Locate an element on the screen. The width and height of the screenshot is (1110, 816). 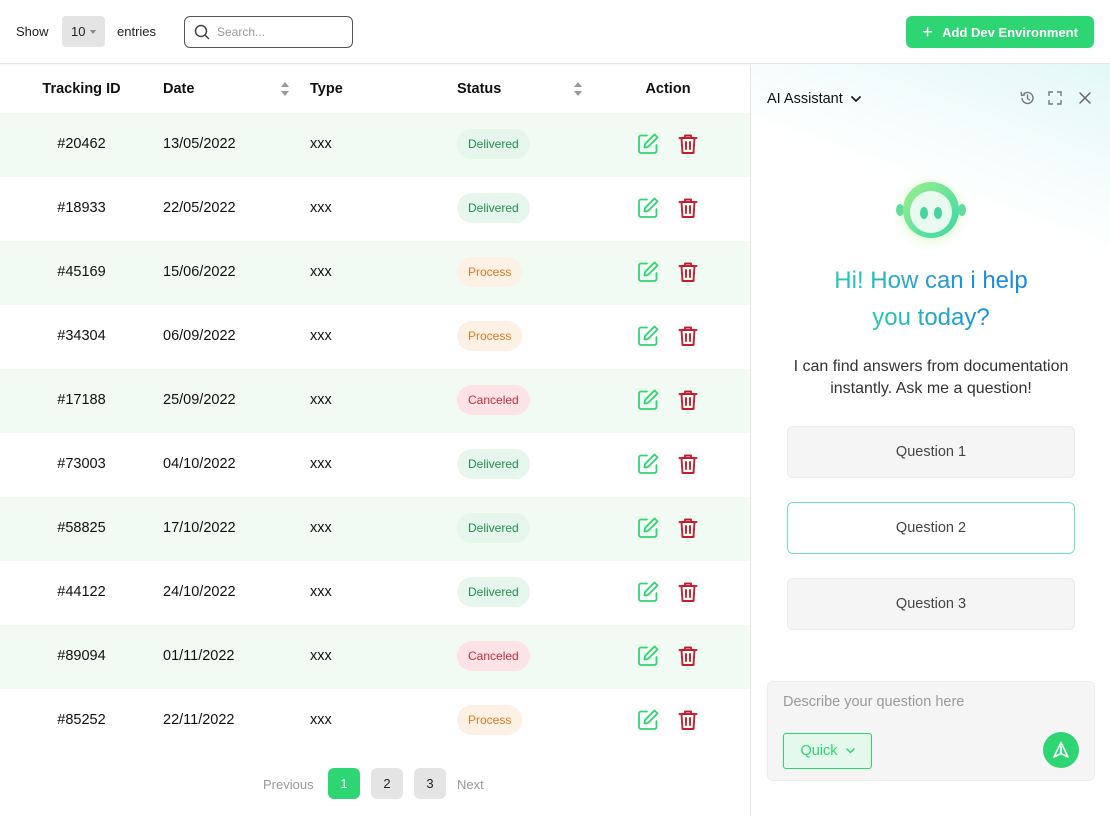
header-type: Type is located at coordinates (326, 89).